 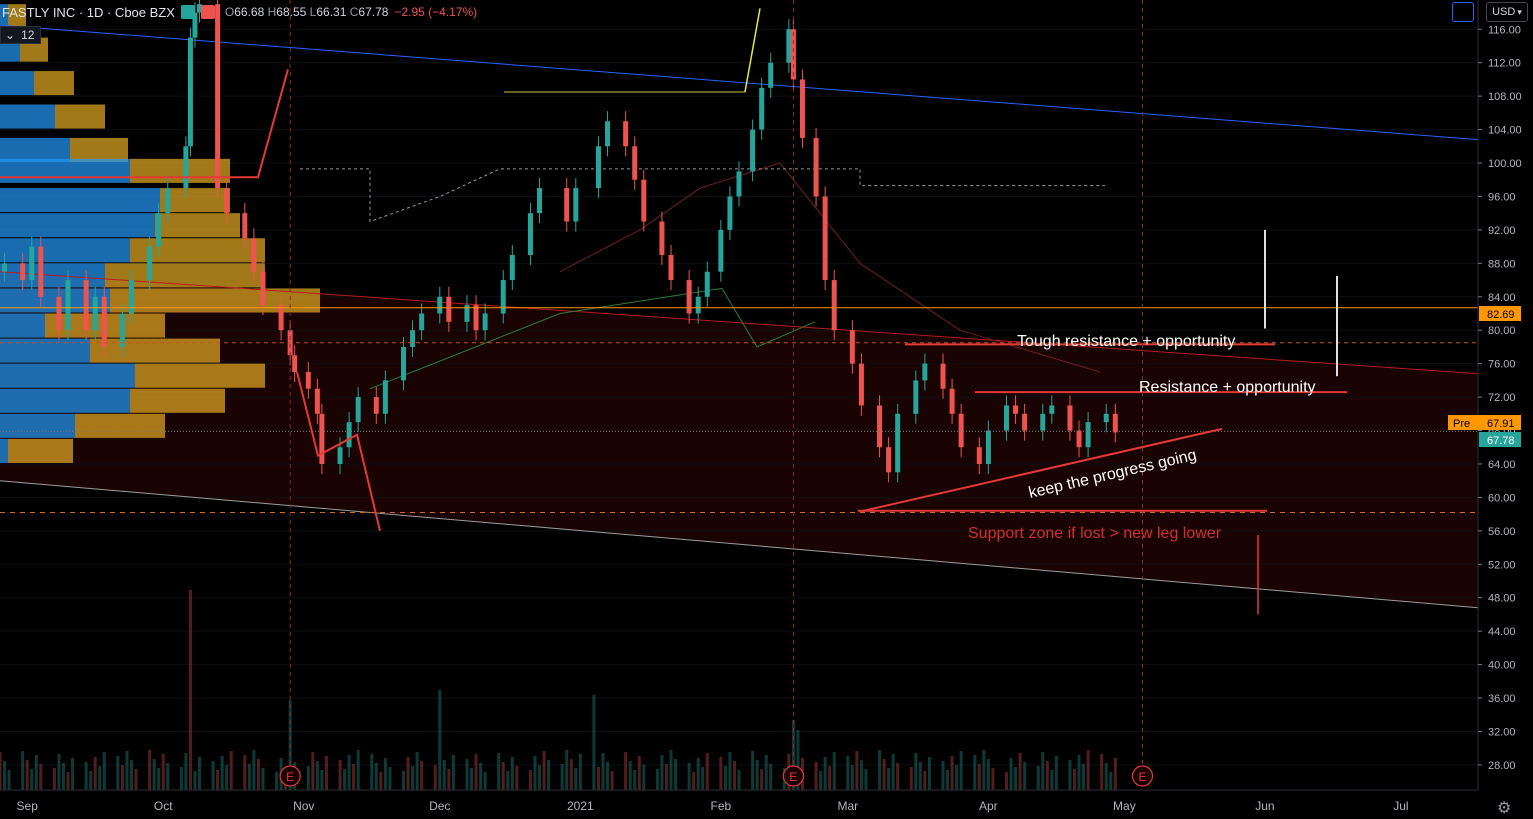 I want to click on grey-dashed-level, so click(x=702, y=195).